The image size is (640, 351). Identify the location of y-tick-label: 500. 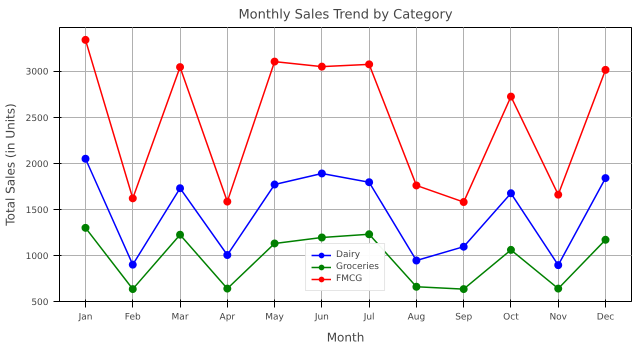
(40, 303).